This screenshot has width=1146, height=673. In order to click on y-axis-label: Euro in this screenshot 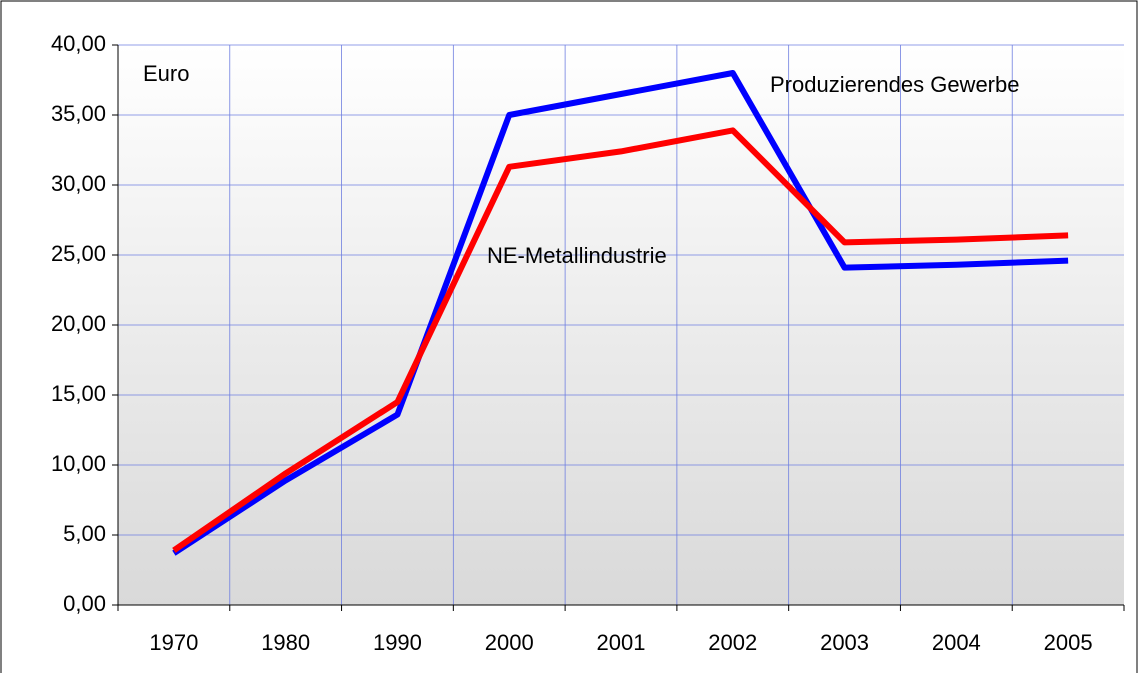, I will do `click(166, 73)`.